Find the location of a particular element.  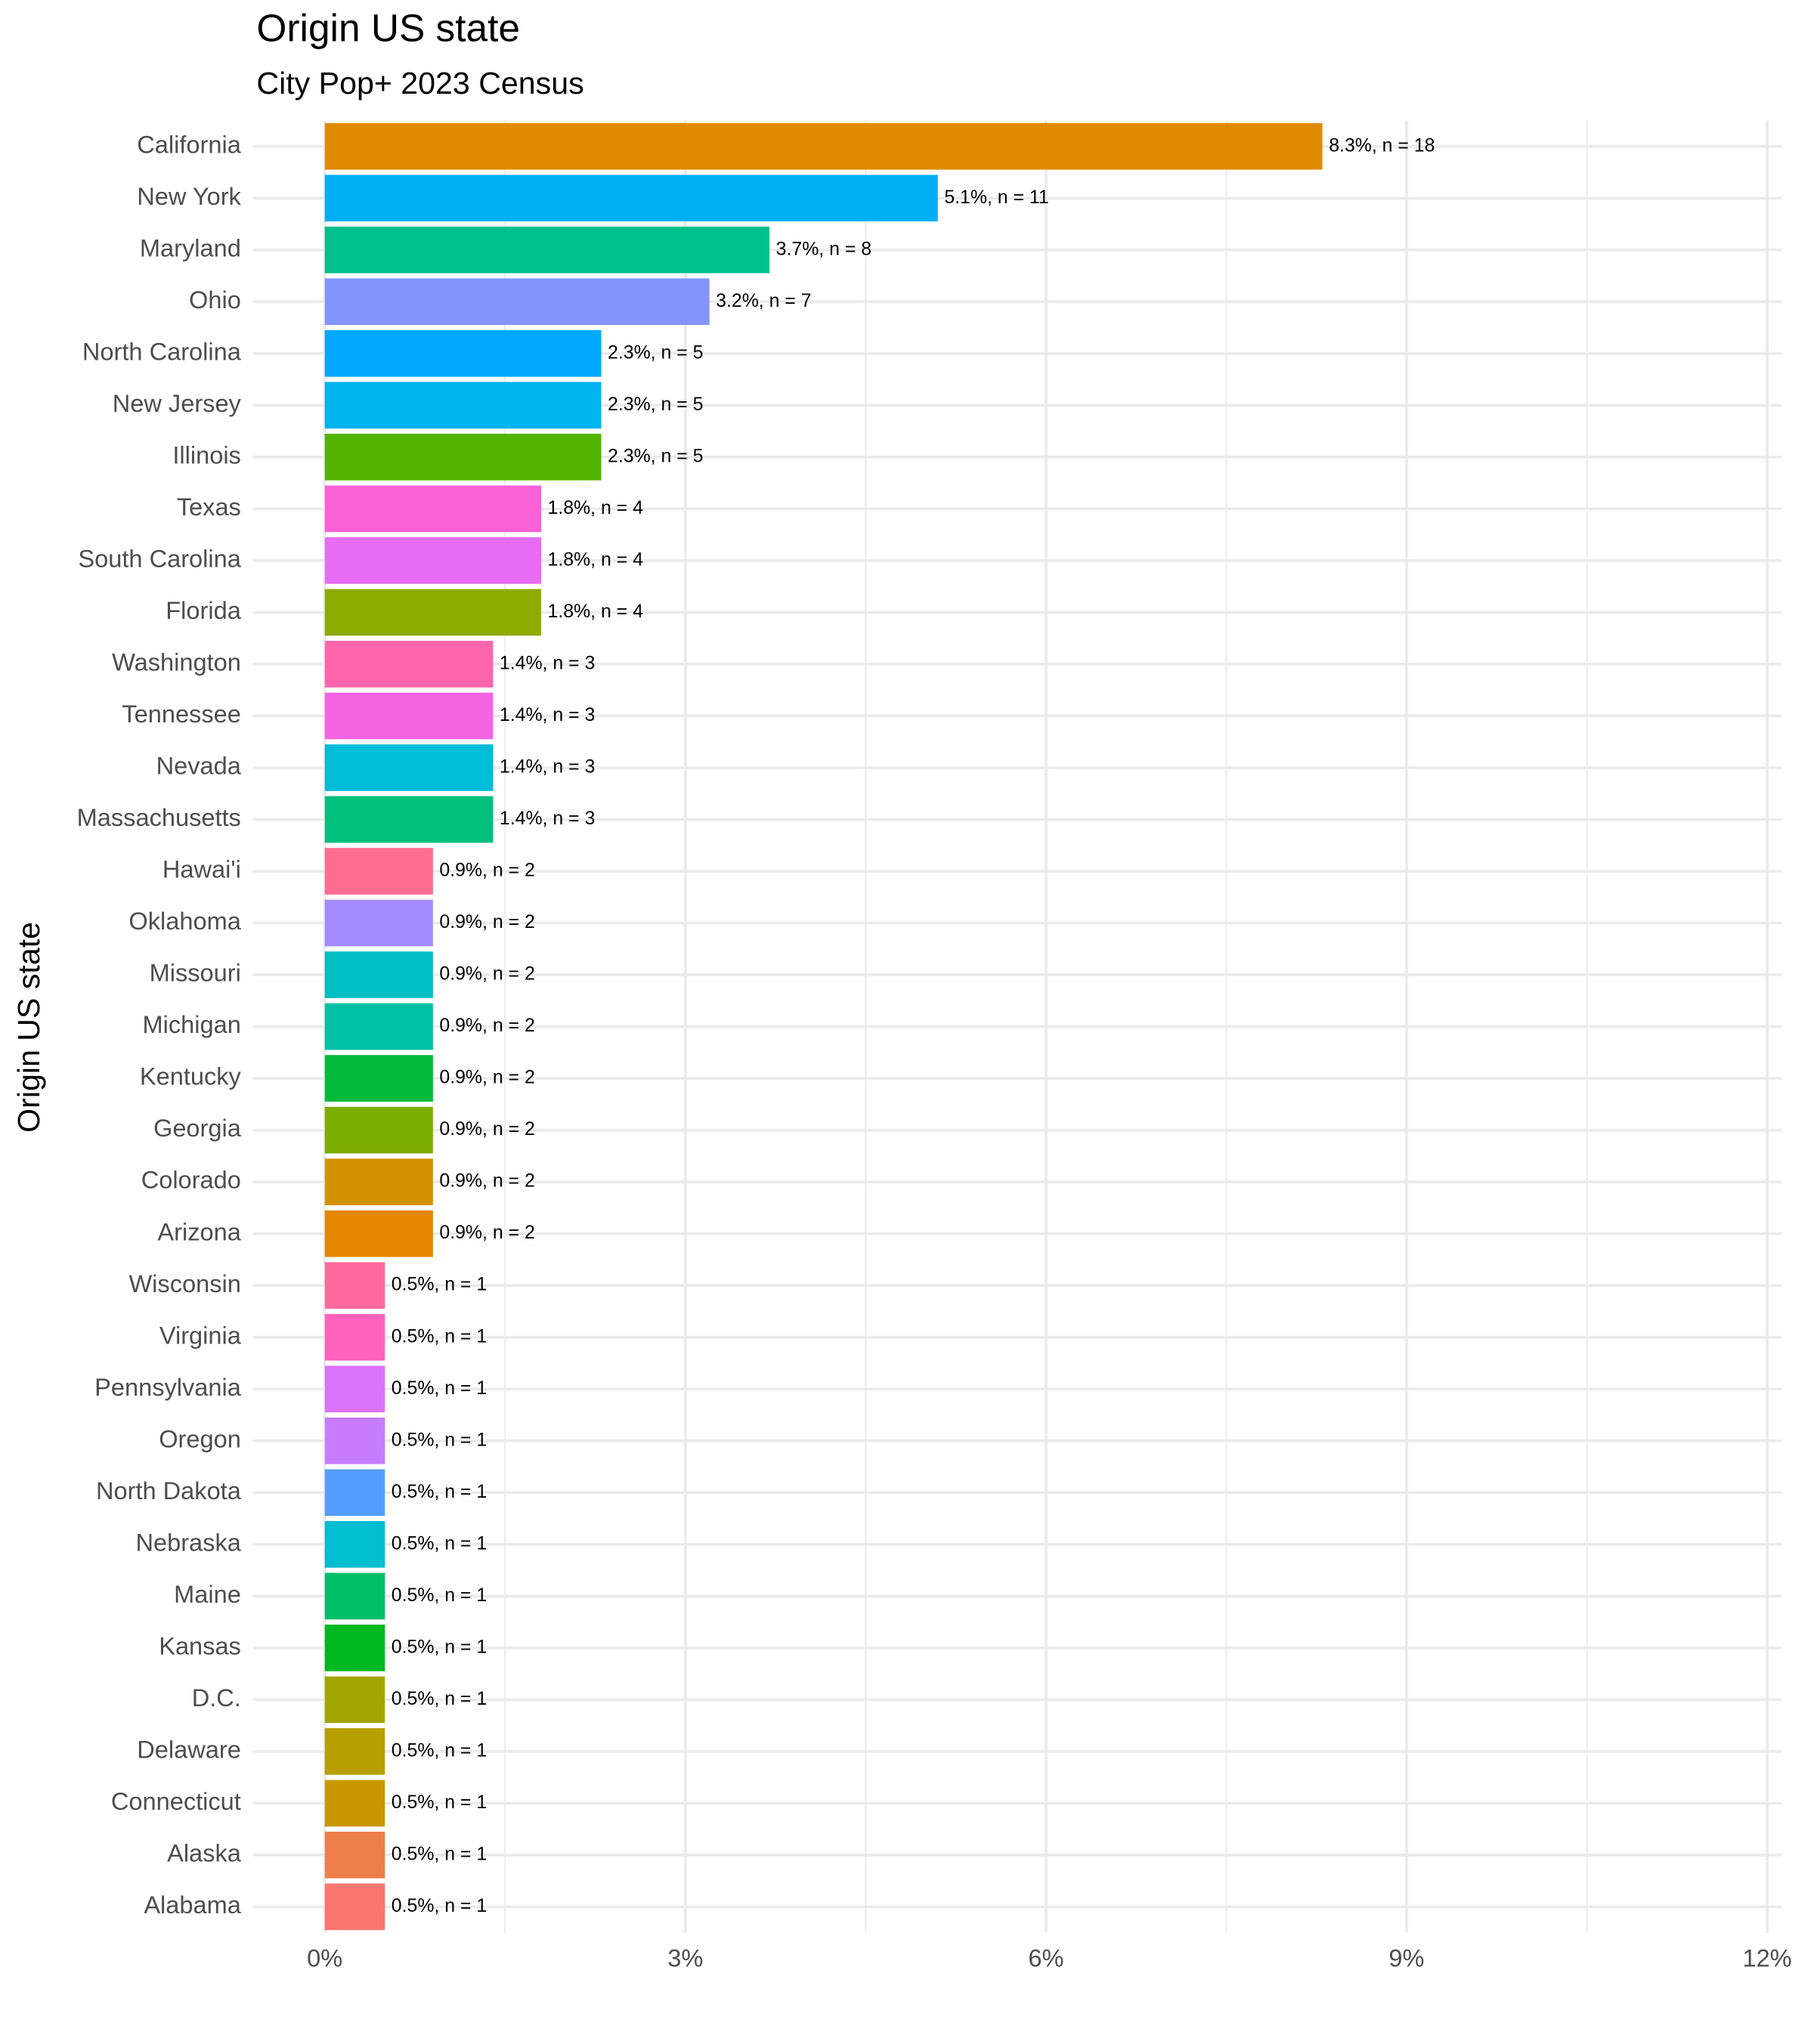

y-tick-label: Nevada is located at coordinates (199, 766).